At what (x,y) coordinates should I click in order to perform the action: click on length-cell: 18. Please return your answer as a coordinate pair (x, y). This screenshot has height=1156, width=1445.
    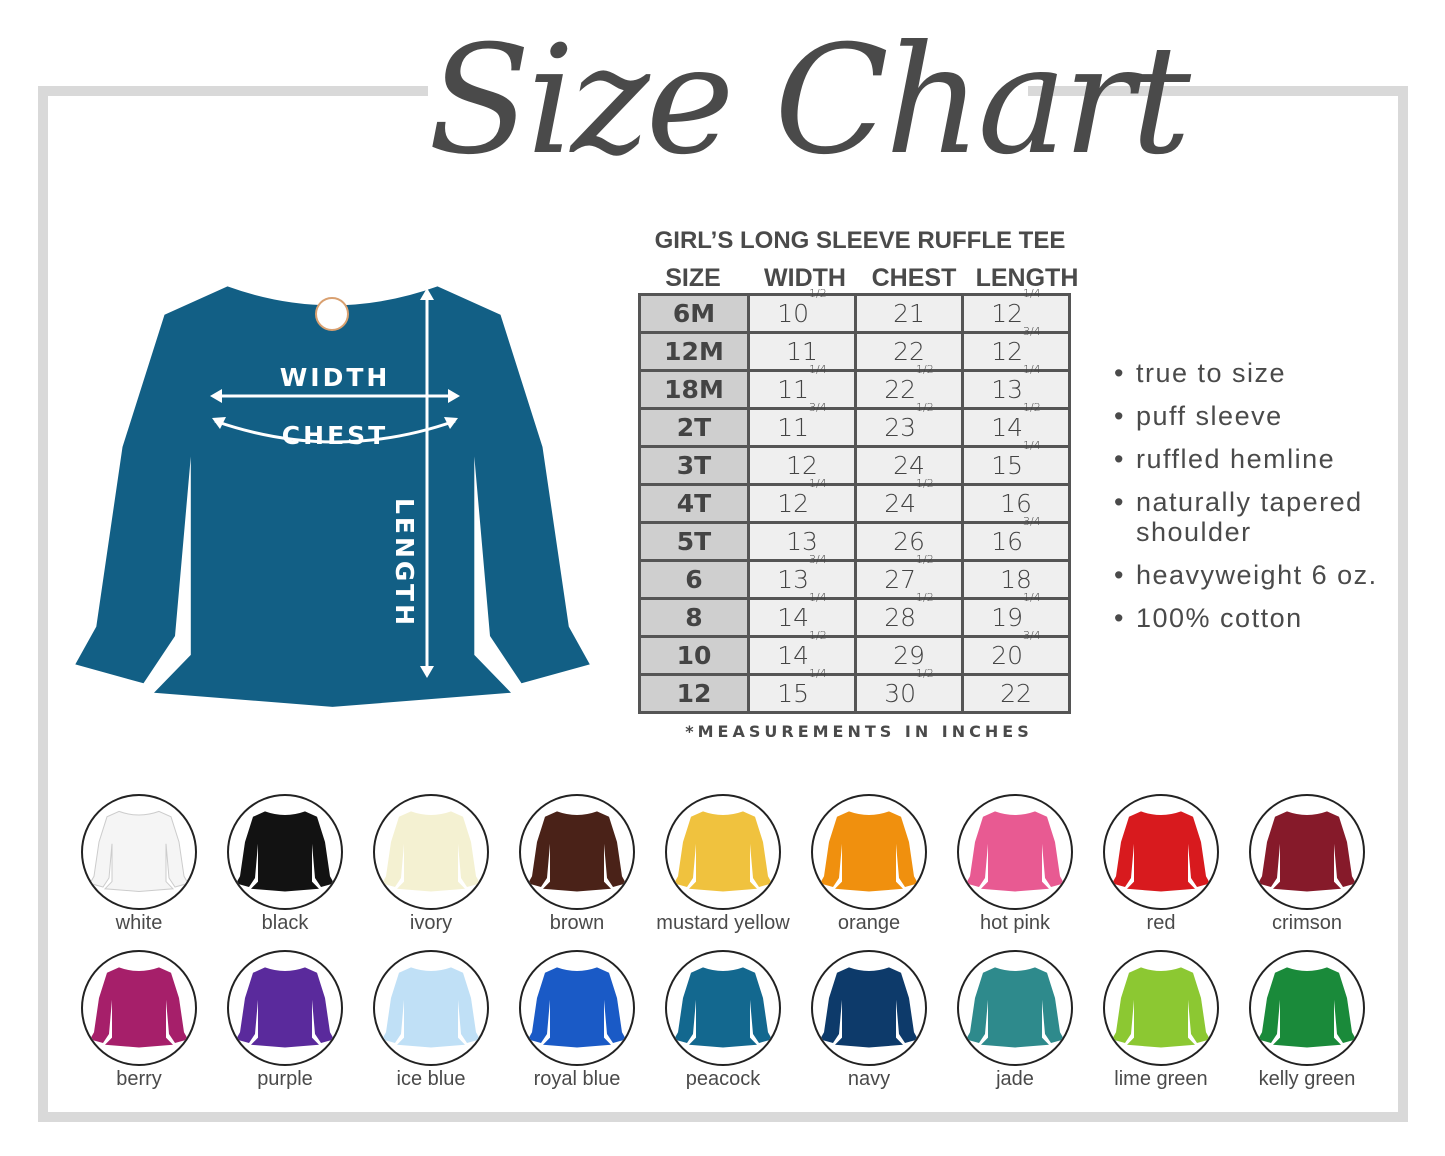
    Looking at the image, I should click on (1016, 579).